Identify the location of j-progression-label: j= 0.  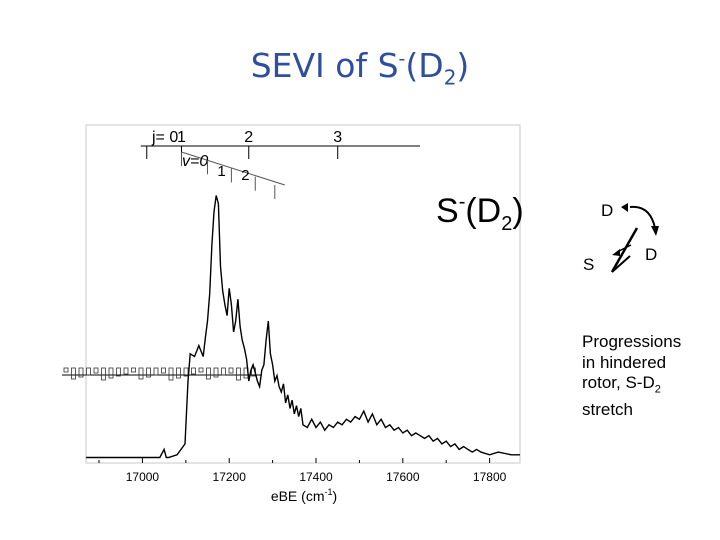
(164, 137).